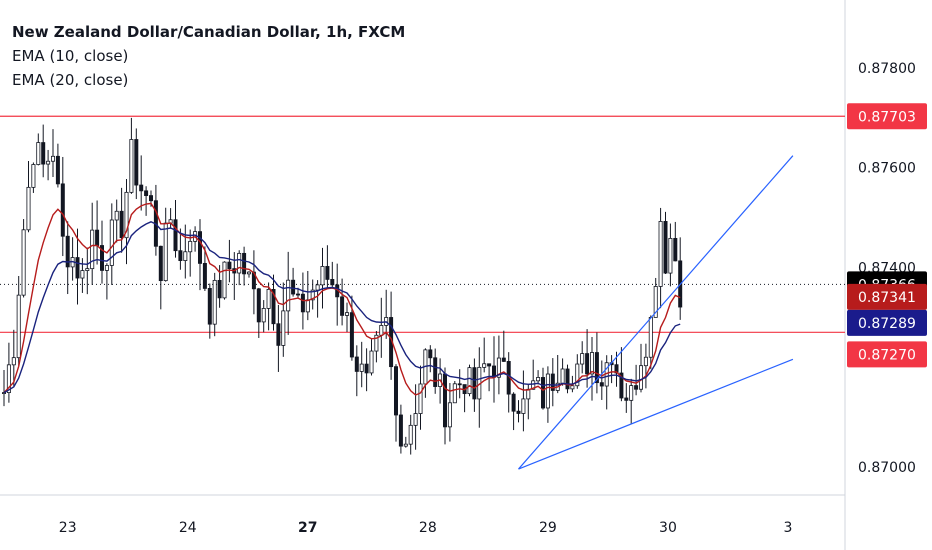 Image resolution: width=932 pixels, height=550 pixels. I want to click on x-tick-label: 29, so click(548, 528).